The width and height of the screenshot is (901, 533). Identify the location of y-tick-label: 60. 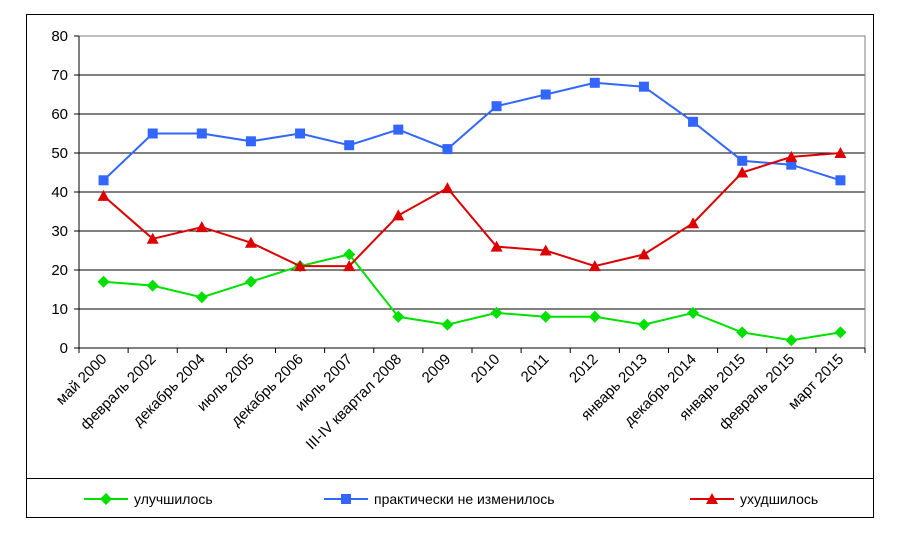
(59, 114).